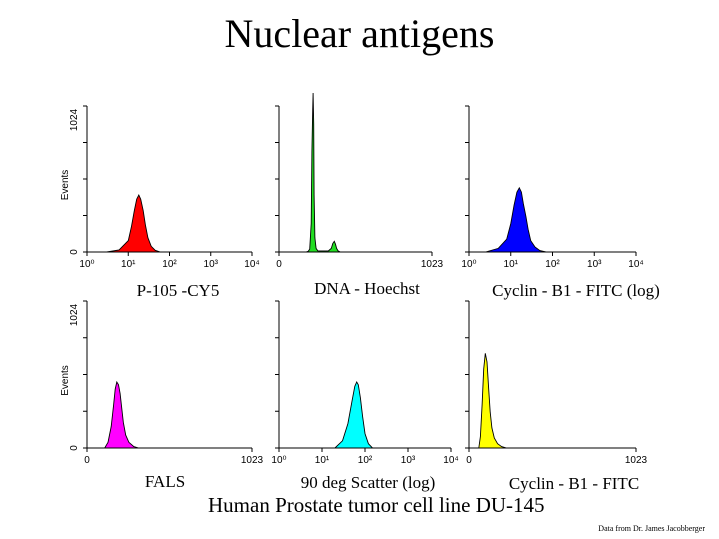 The width and height of the screenshot is (719, 539). What do you see at coordinates (574, 483) in the screenshot?
I see `histogram-caption: Cyclin - B1 - FITC` at bounding box center [574, 483].